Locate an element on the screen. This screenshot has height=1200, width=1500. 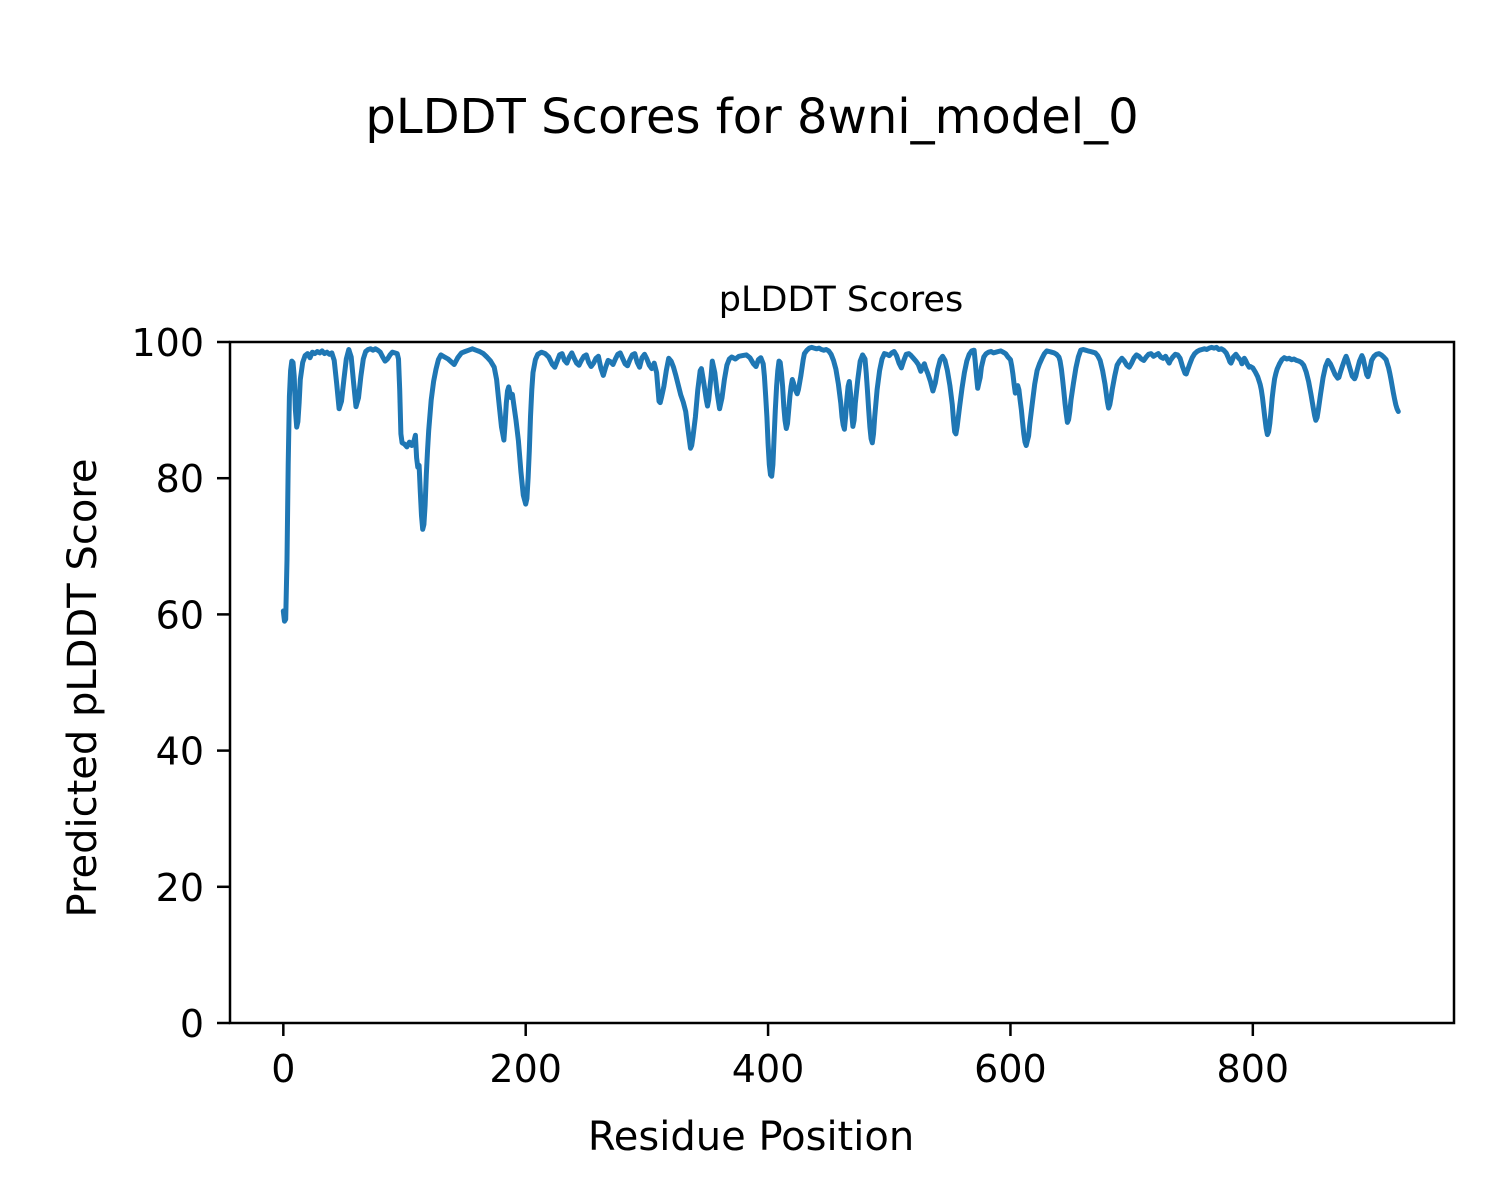
x-tick-label: 400 is located at coordinates (768, 1069).